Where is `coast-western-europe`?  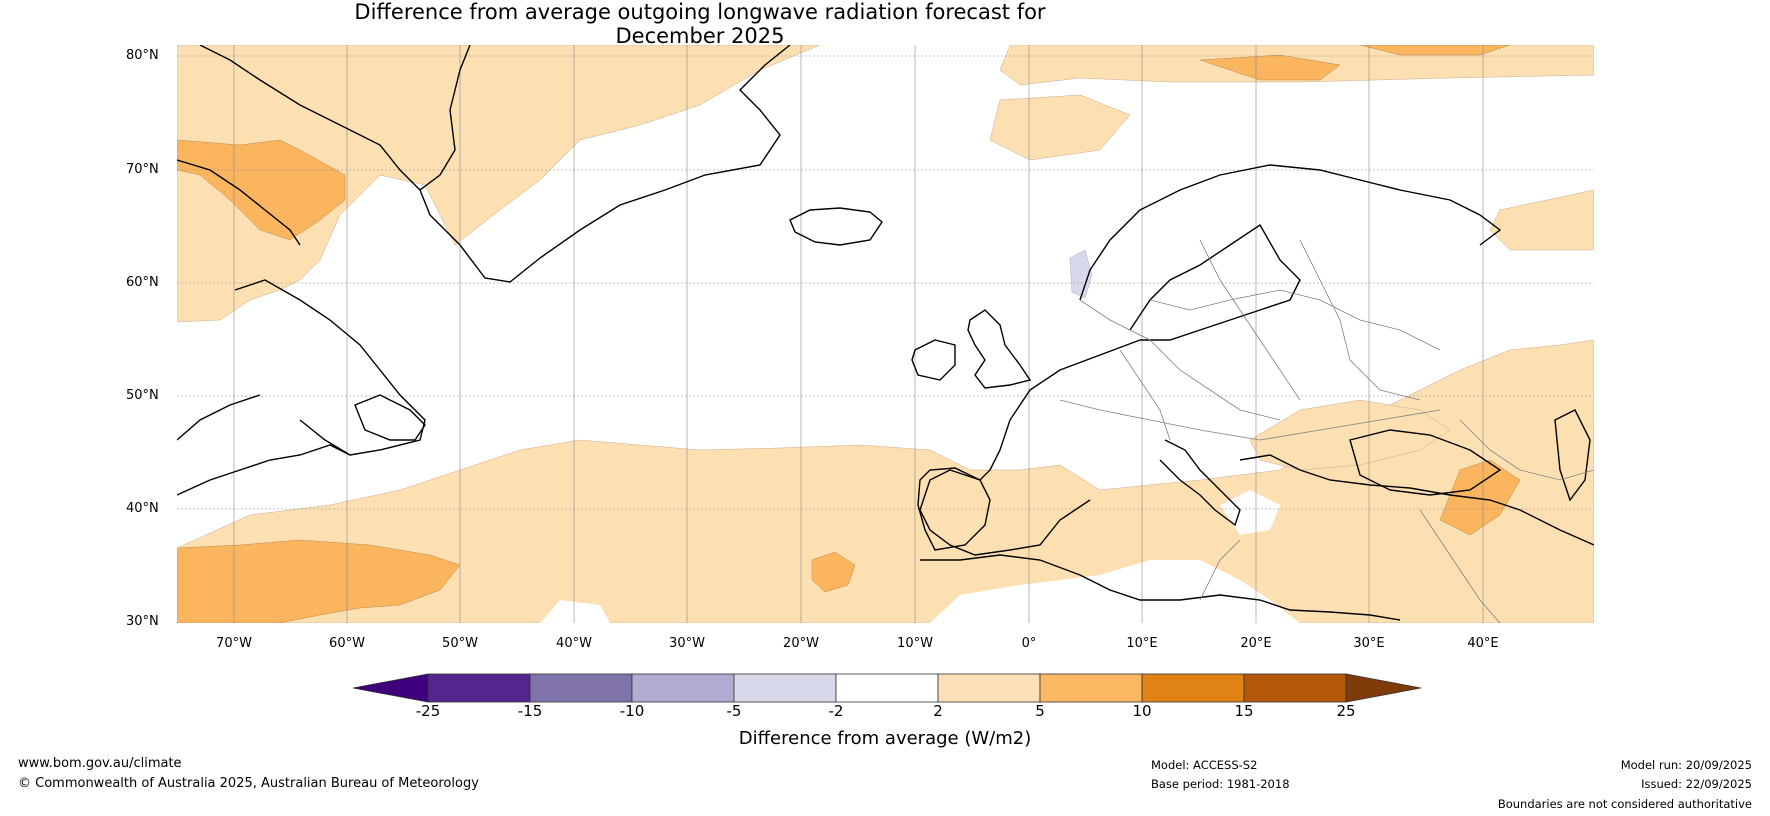 coast-western-europe is located at coordinates (1030, 447).